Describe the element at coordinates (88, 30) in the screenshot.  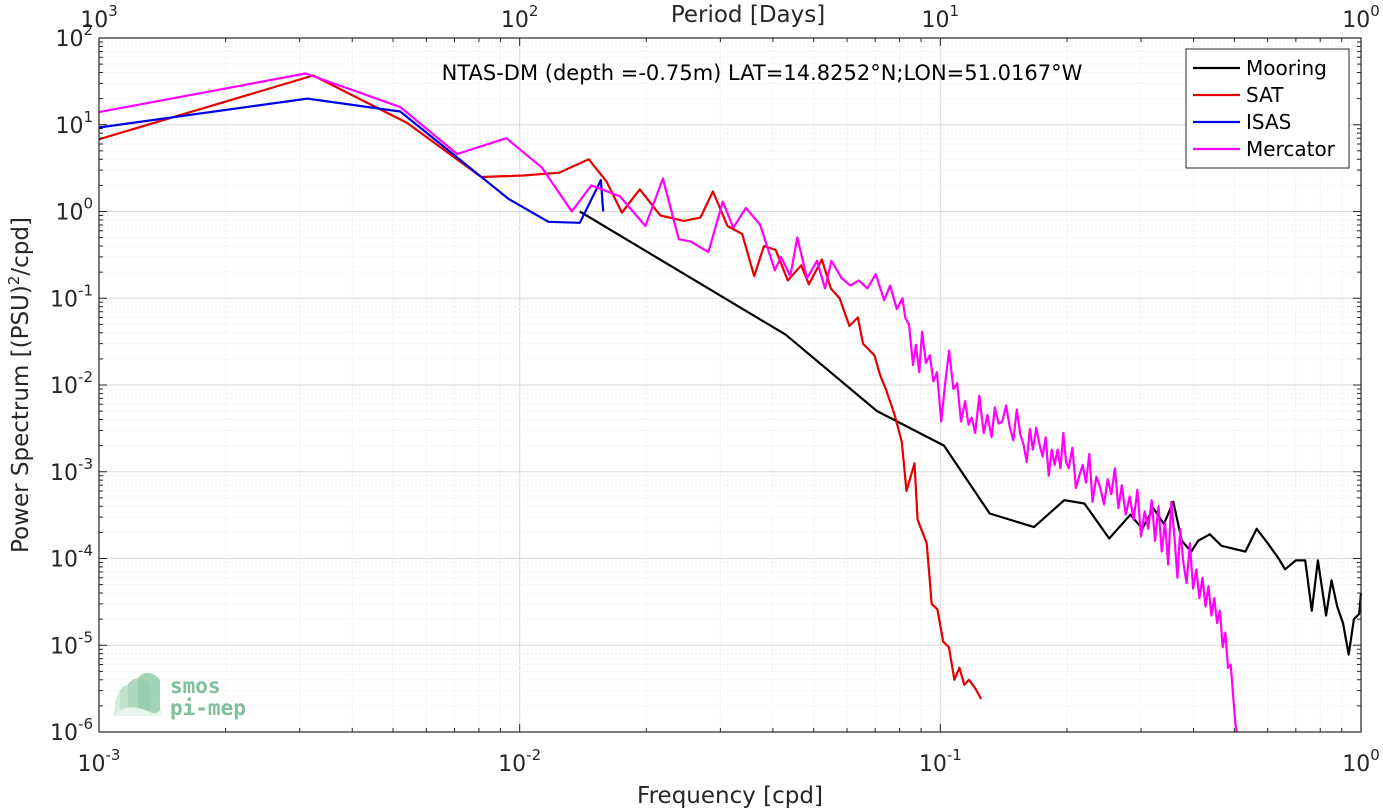
I see `y-tick-label-exponent: 2` at that location.